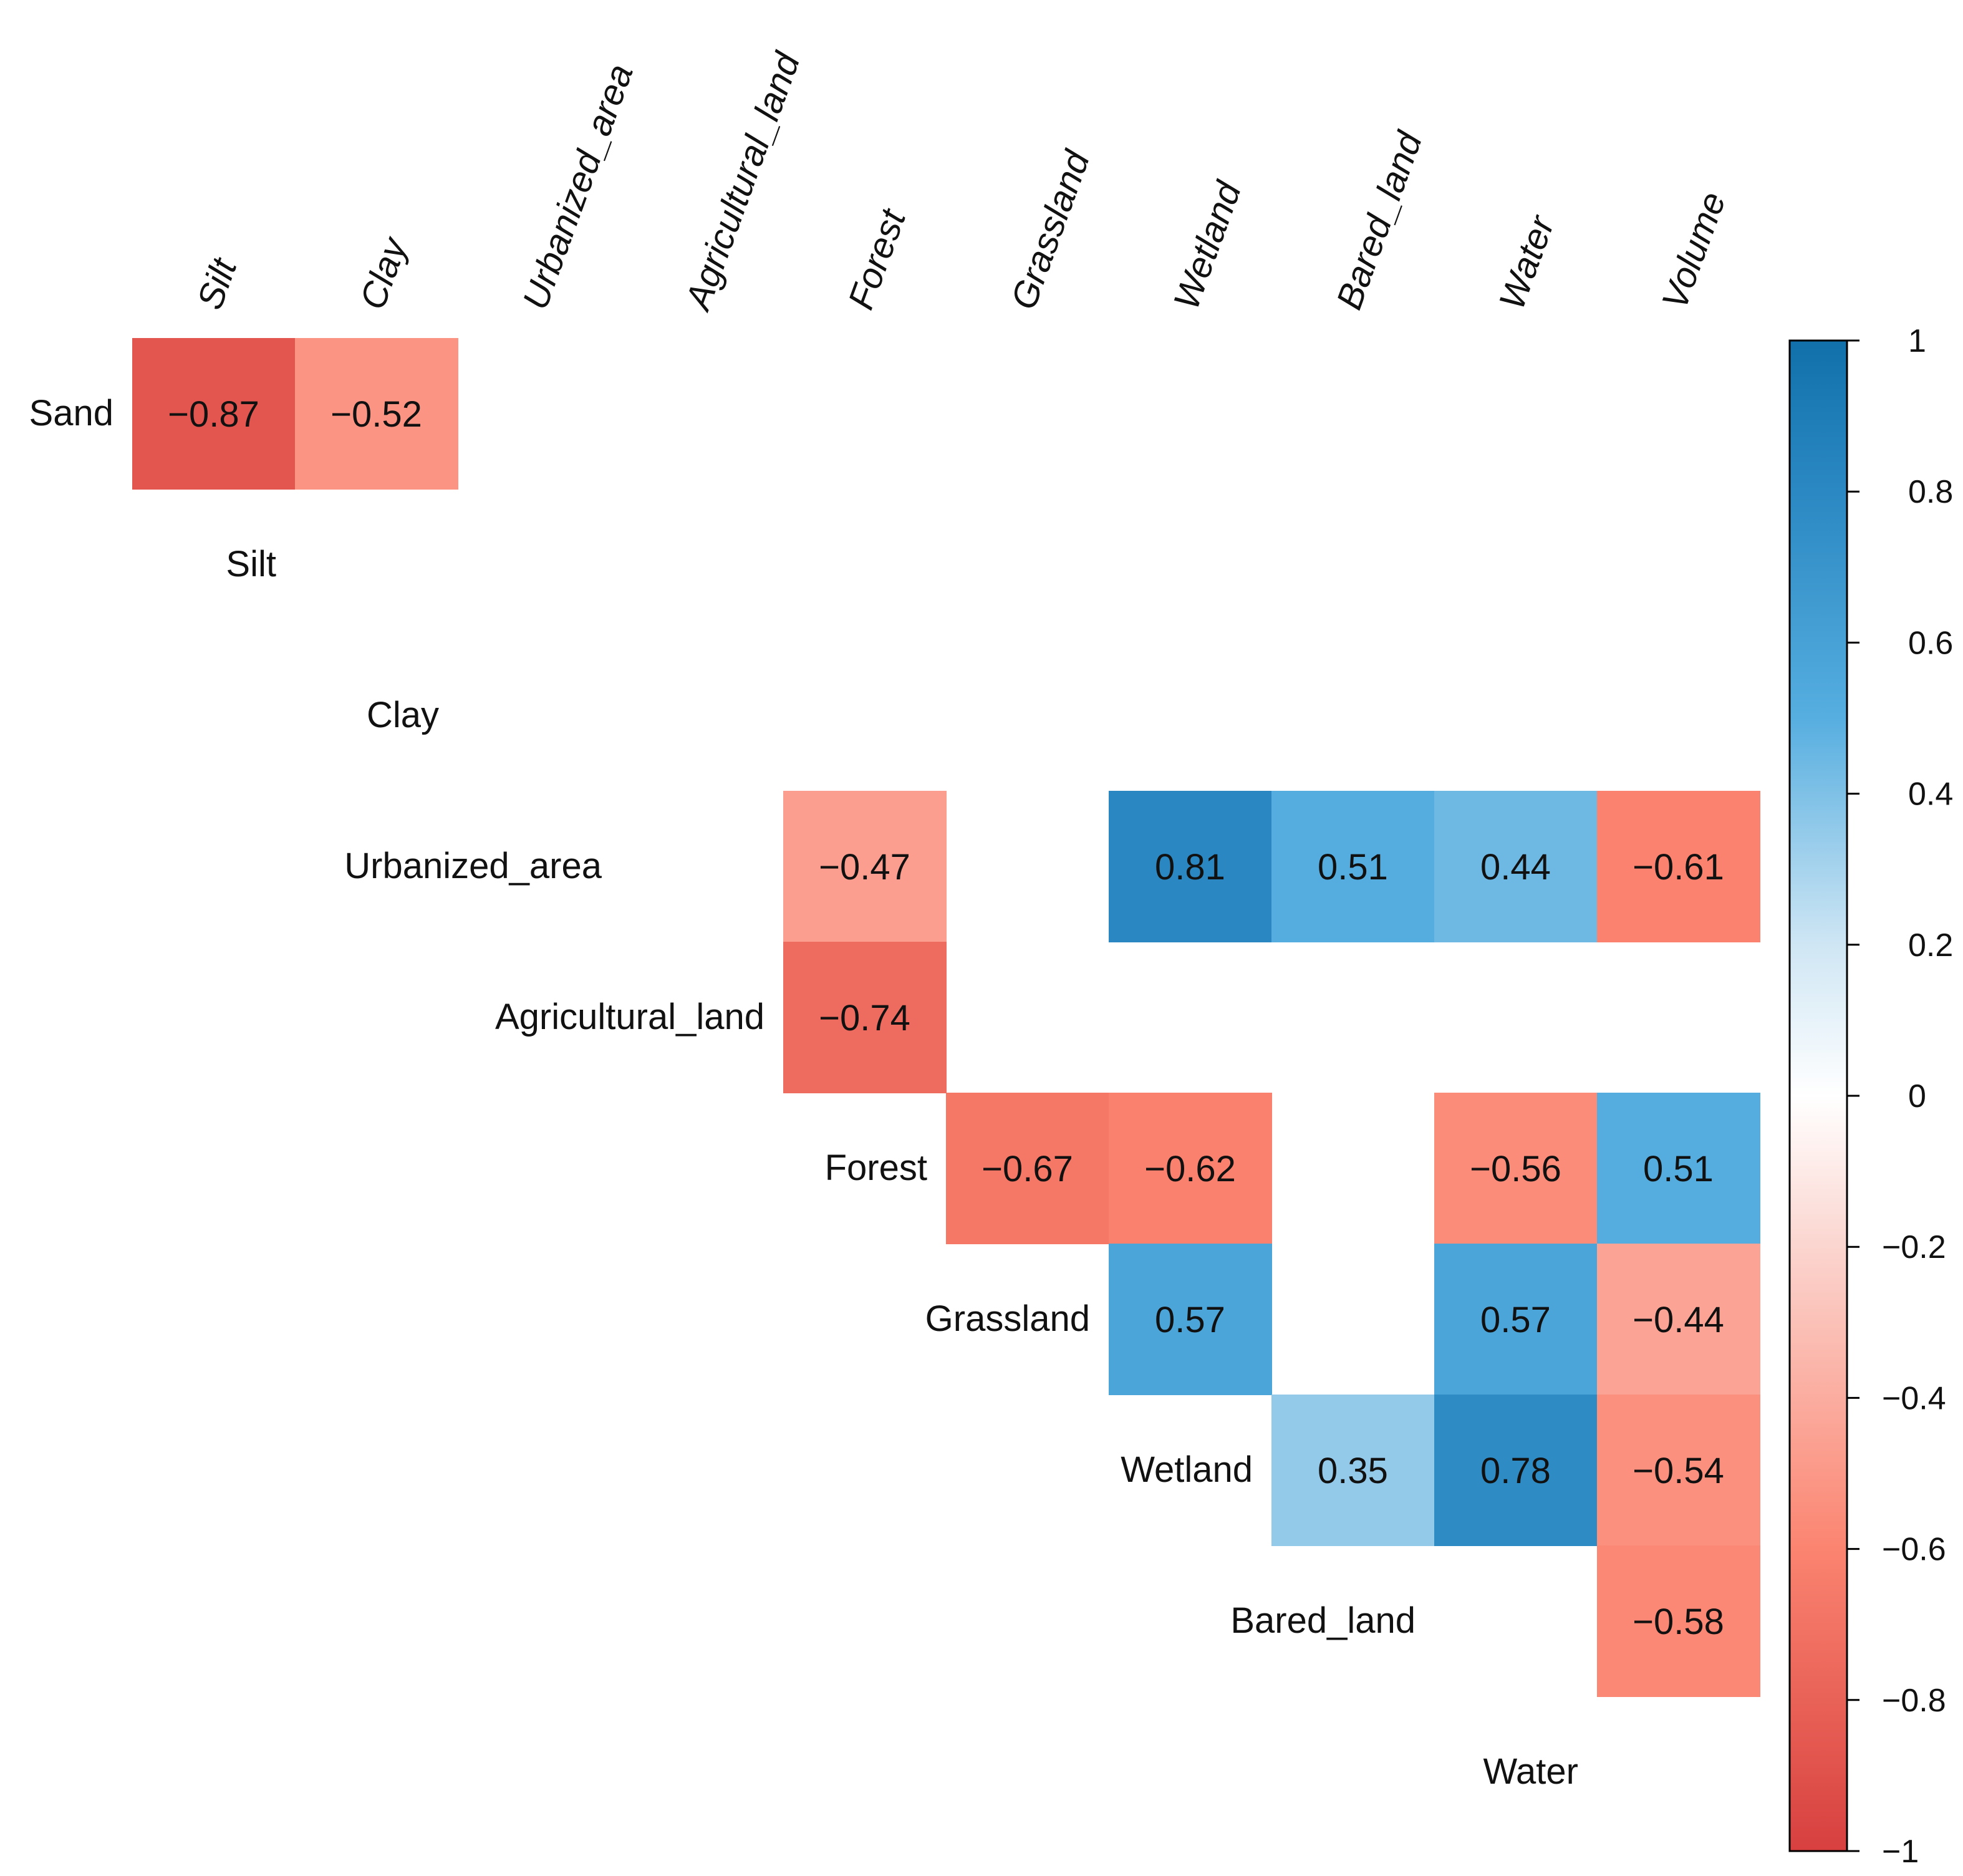 This screenshot has height=1876, width=1963. I want to click on cell-value-label: −0.44, so click(1678, 1320).